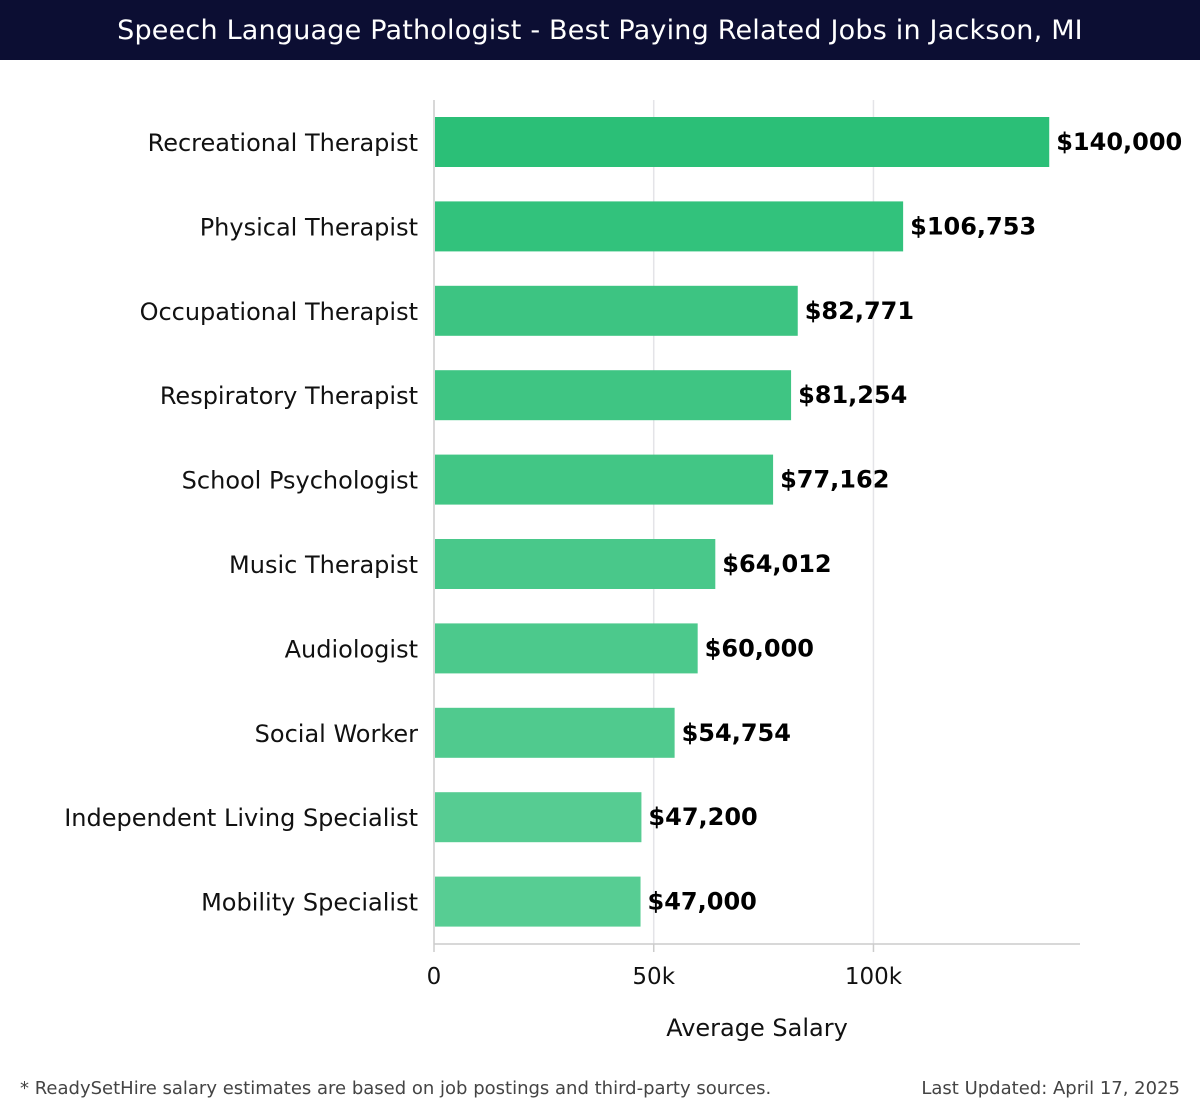 The image size is (1200, 1120). What do you see at coordinates (434, 977) in the screenshot?
I see `tick-label: 0` at bounding box center [434, 977].